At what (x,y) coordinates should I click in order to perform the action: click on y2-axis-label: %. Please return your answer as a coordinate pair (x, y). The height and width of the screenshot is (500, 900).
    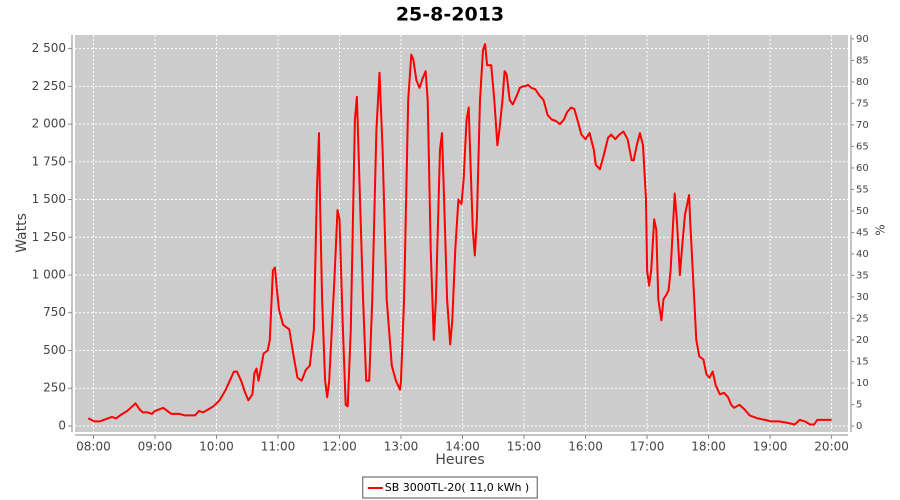
    Looking at the image, I should click on (881, 229).